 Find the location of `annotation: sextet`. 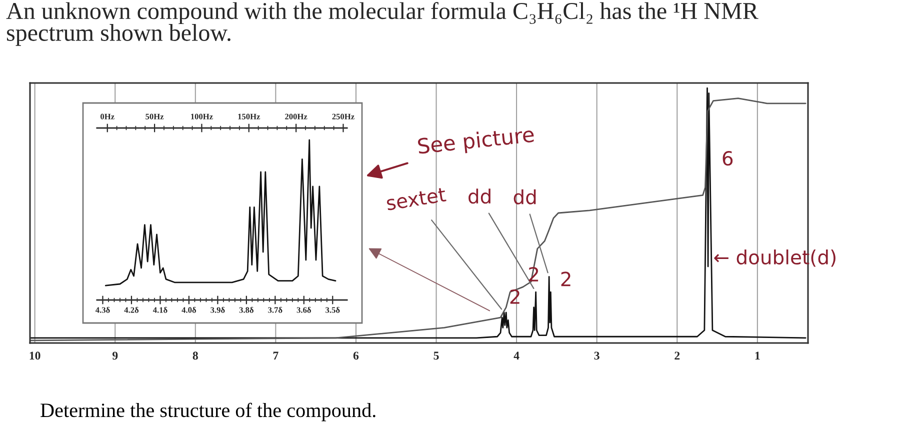

annotation: sextet is located at coordinates (416, 199).